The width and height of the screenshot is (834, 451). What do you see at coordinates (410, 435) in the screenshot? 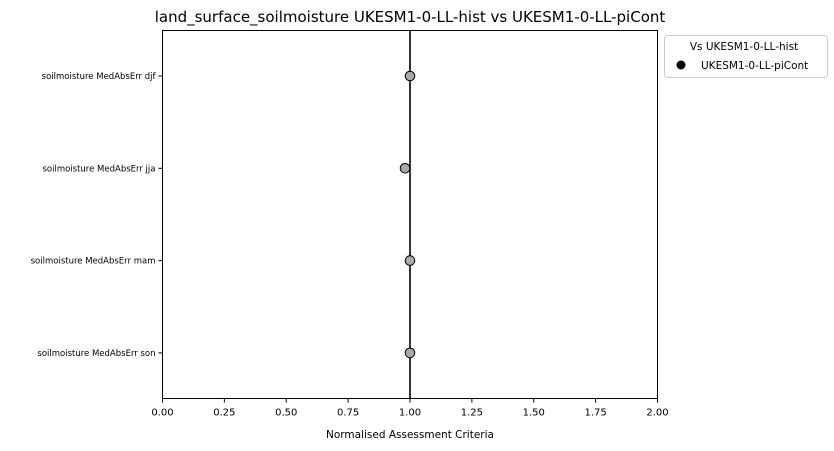
I see `x-axis-label: Normalised Assessment Criteria` at bounding box center [410, 435].